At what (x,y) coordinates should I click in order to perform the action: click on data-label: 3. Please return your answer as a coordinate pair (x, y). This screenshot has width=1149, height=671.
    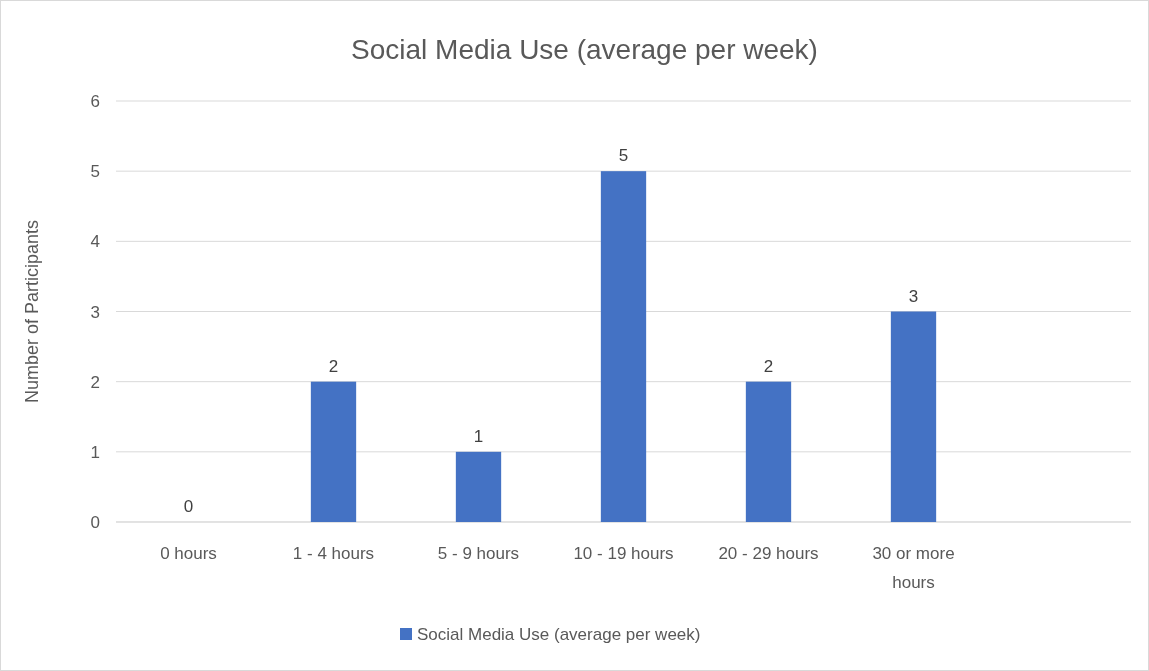
    Looking at the image, I should click on (913, 296).